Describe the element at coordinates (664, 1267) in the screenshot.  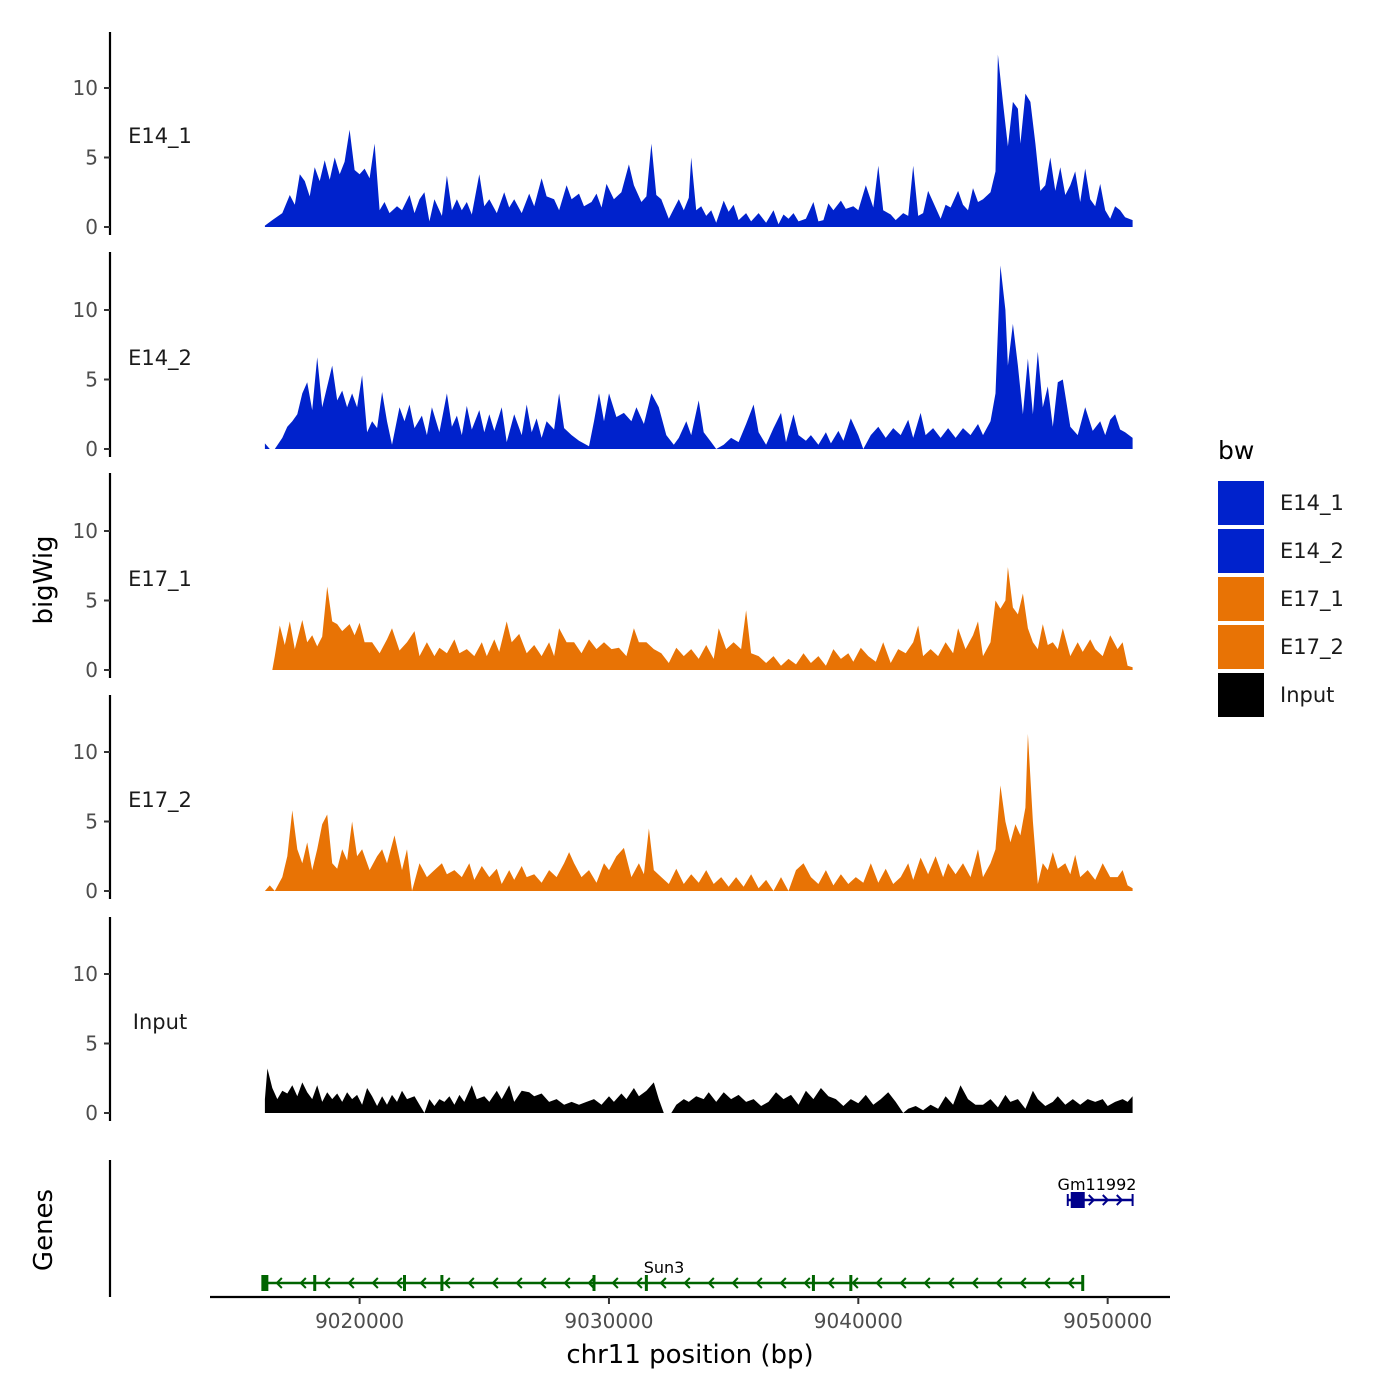
I see `gene-label-Sun3: Sun3` at that location.